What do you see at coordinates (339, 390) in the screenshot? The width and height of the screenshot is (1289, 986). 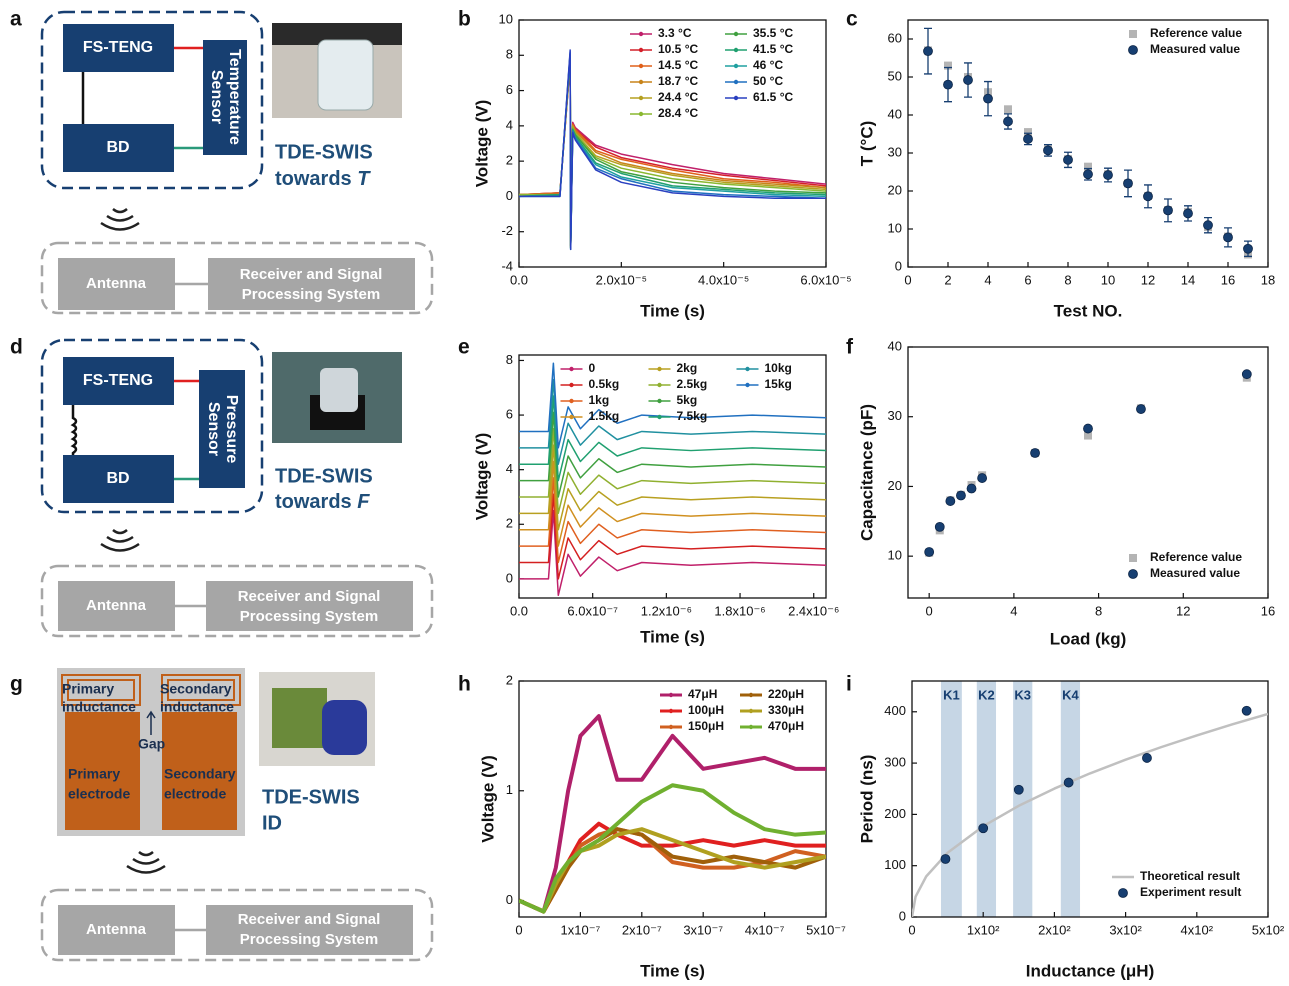 I see `photo` at bounding box center [339, 390].